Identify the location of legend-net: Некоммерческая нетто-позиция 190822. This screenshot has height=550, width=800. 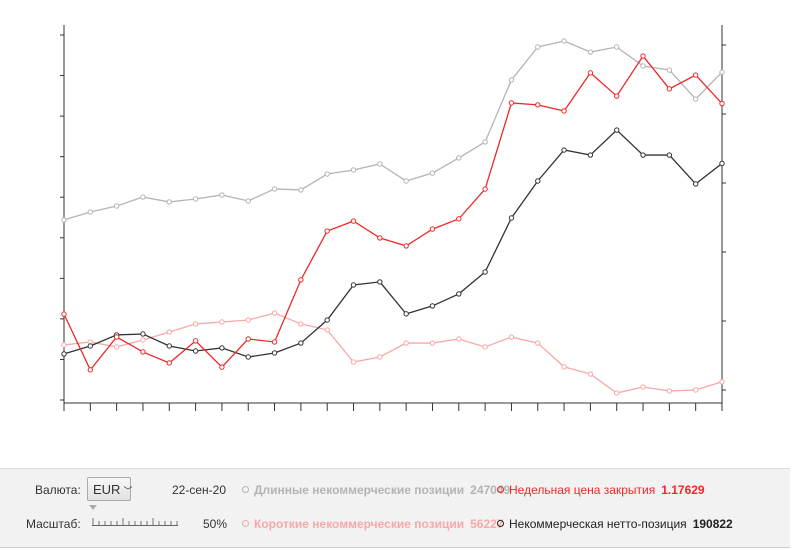
(615, 524).